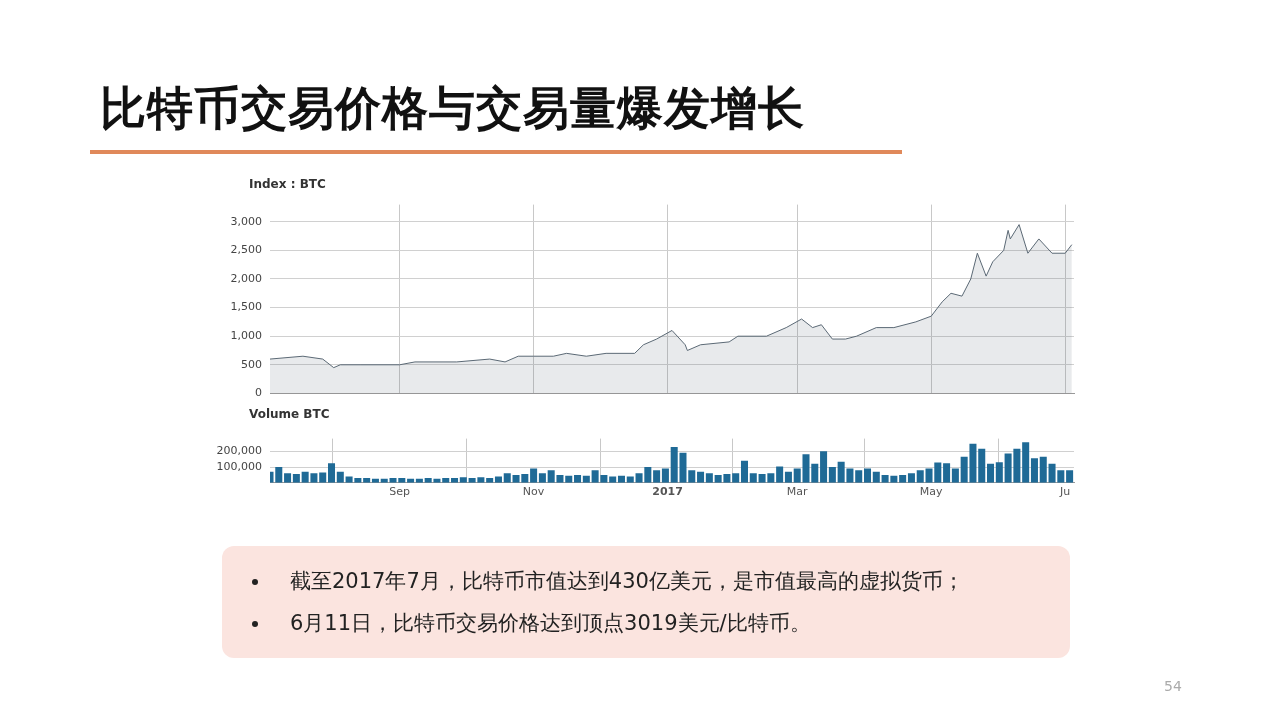  Describe the element at coordinates (246, 250) in the screenshot. I see `y-tick-label: 2,500` at that location.